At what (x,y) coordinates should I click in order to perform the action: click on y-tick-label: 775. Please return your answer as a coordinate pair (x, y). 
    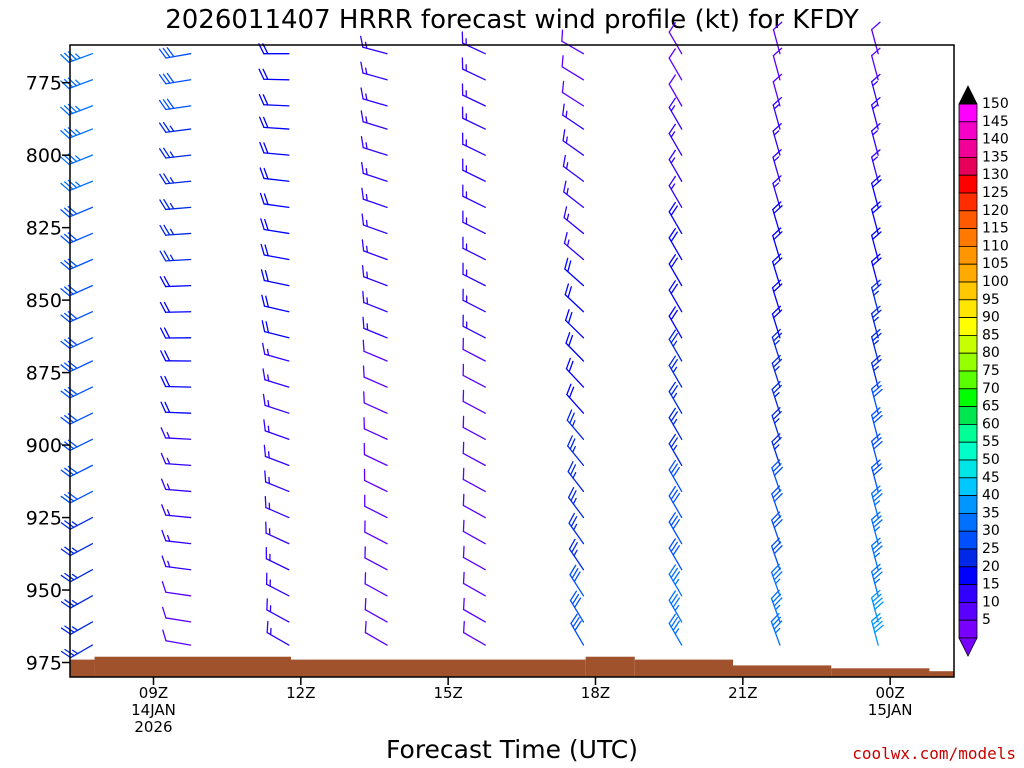
    Looking at the image, I should click on (44, 84).